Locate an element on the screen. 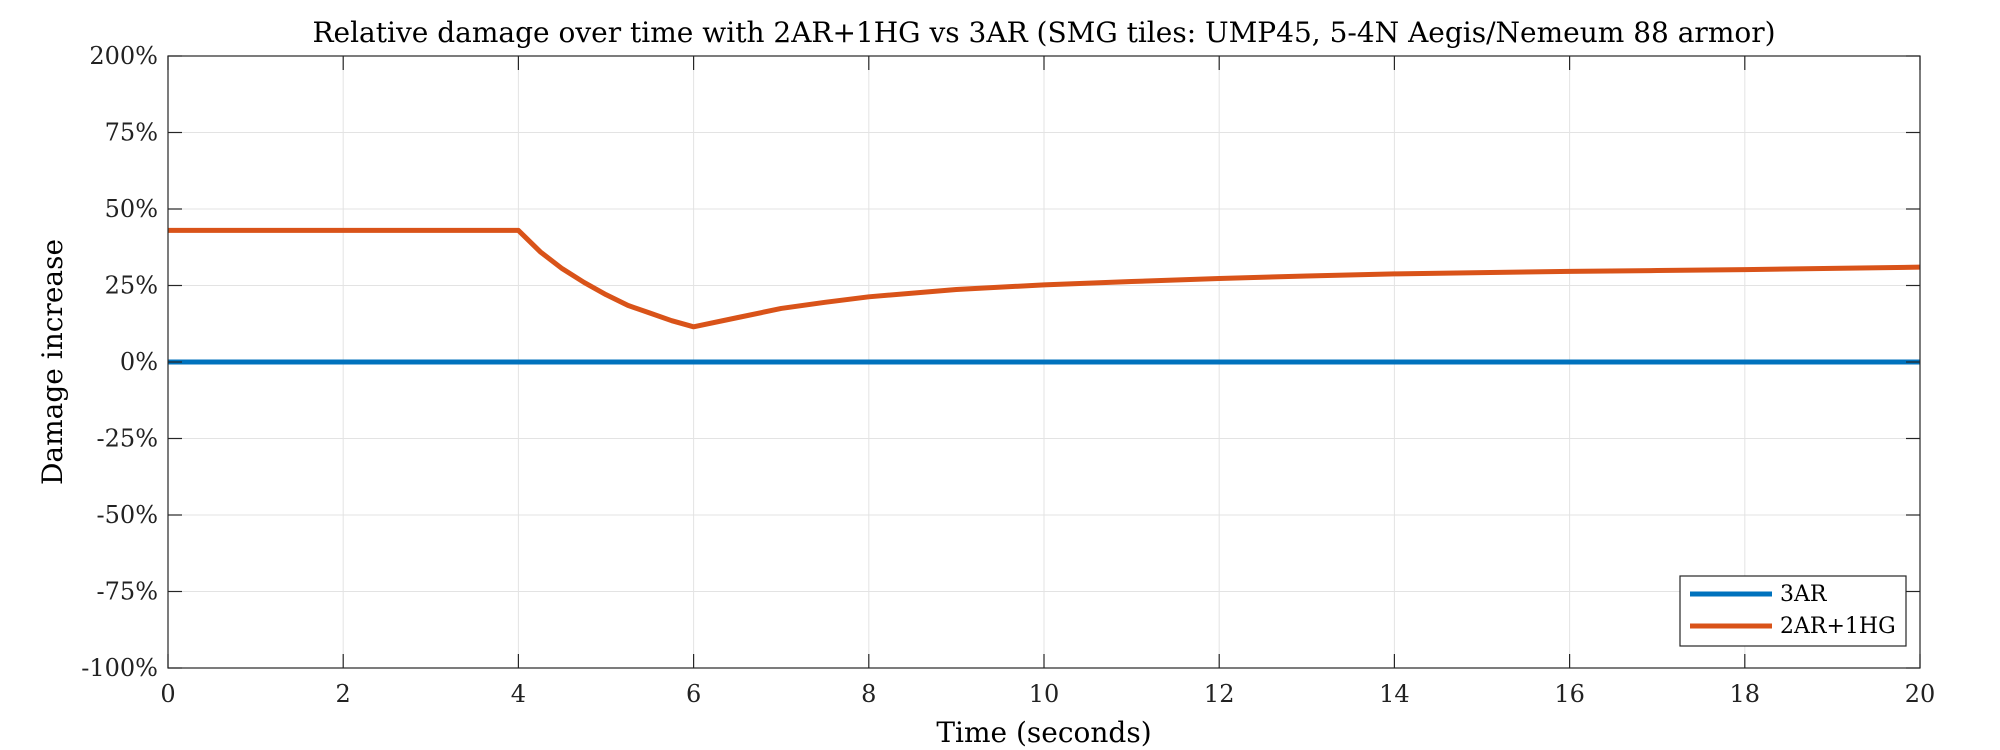 This screenshot has height=750, width=2000. legend-box is located at coordinates (1793, 611).